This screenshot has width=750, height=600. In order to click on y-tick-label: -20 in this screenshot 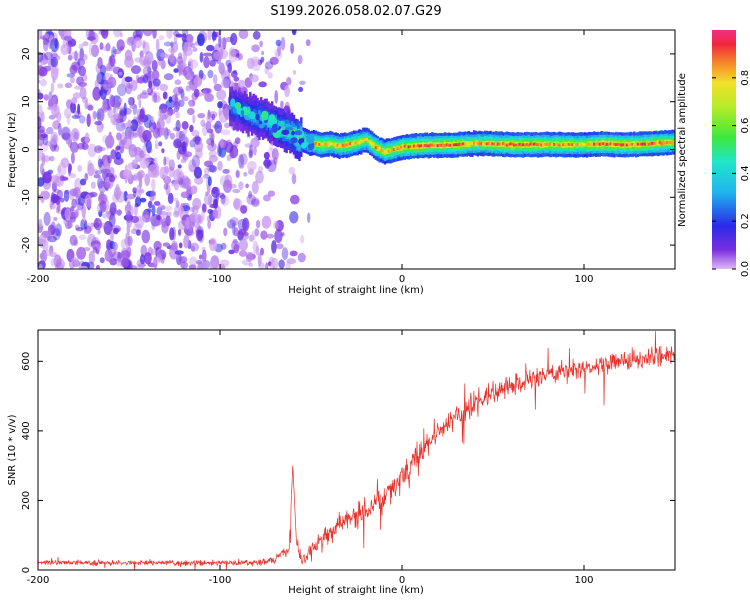, I will do `click(26, 245)`.